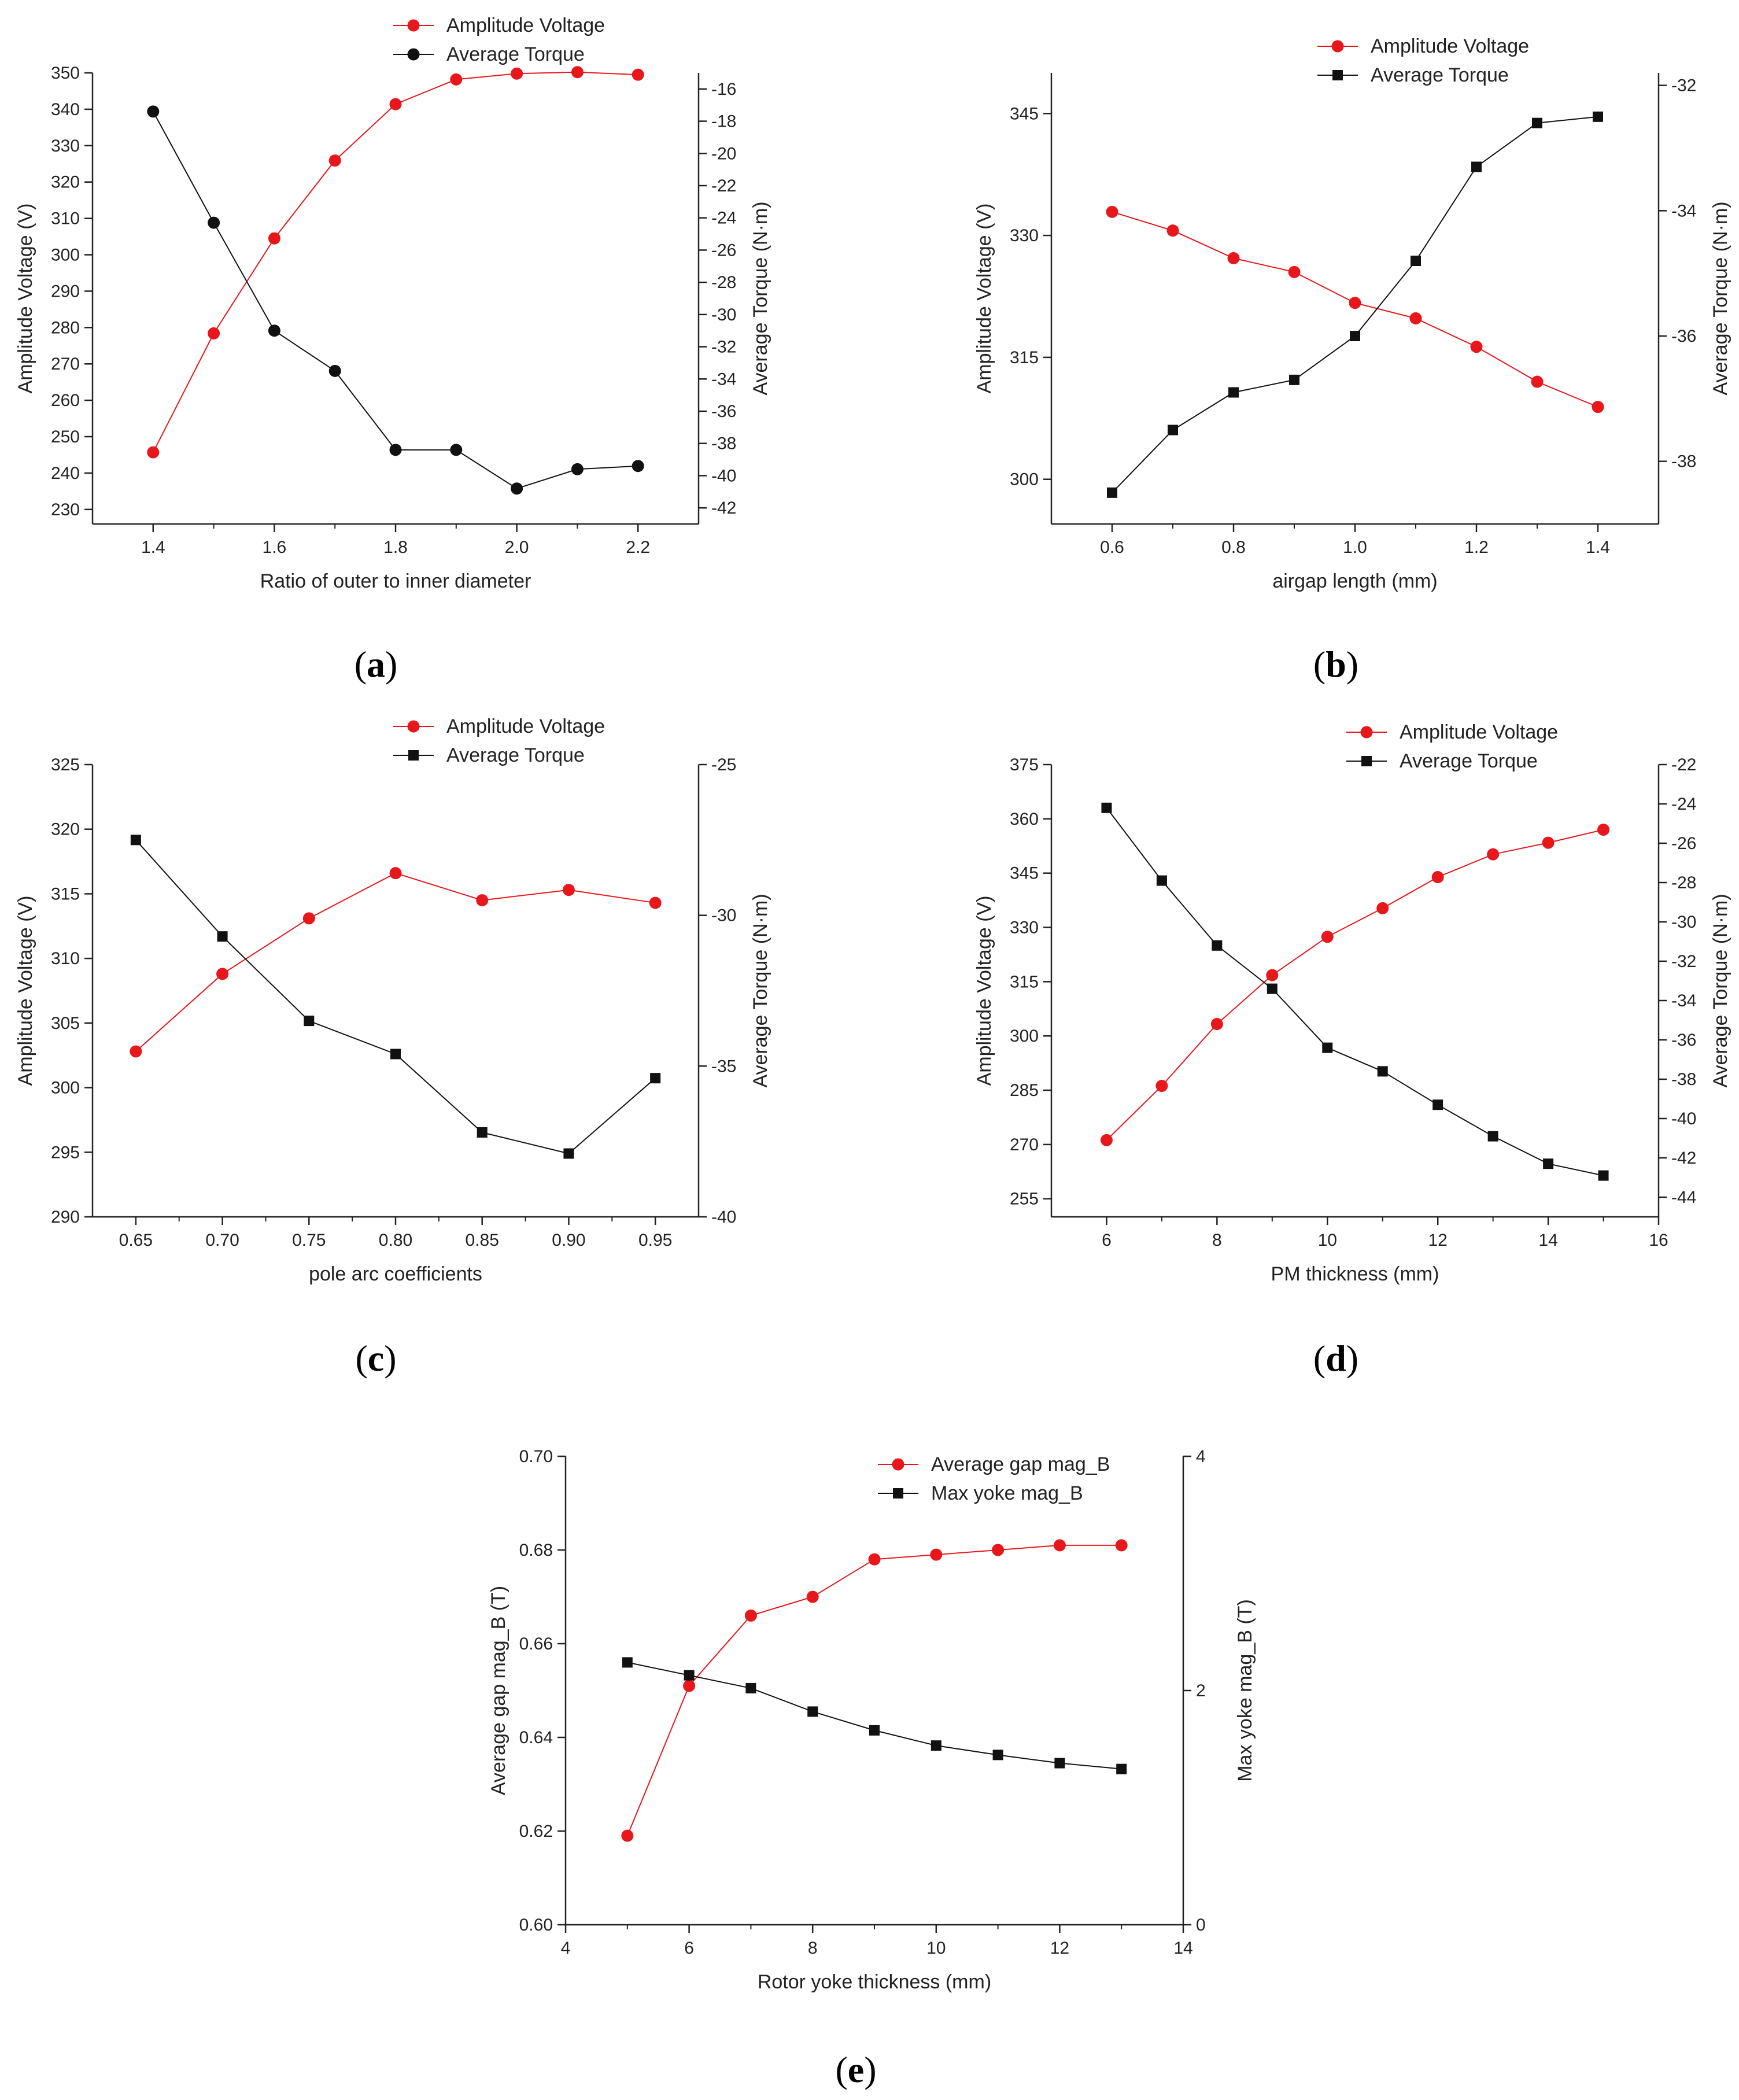  I want to click on x-tick-label: 0.90, so click(568, 1240).